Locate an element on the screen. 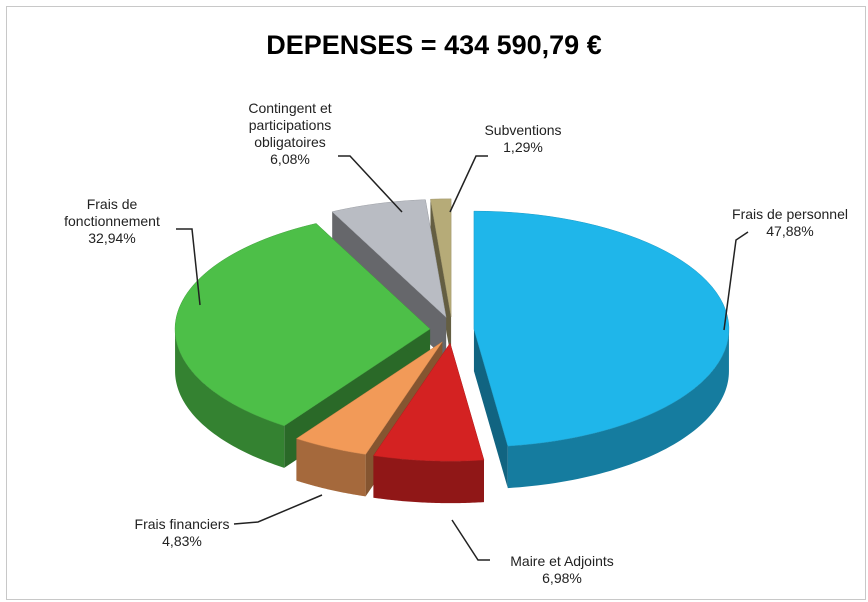 The height and width of the screenshot is (602, 868). slice-label: Frais de fonctionnement 32,94% is located at coordinates (112, 221).